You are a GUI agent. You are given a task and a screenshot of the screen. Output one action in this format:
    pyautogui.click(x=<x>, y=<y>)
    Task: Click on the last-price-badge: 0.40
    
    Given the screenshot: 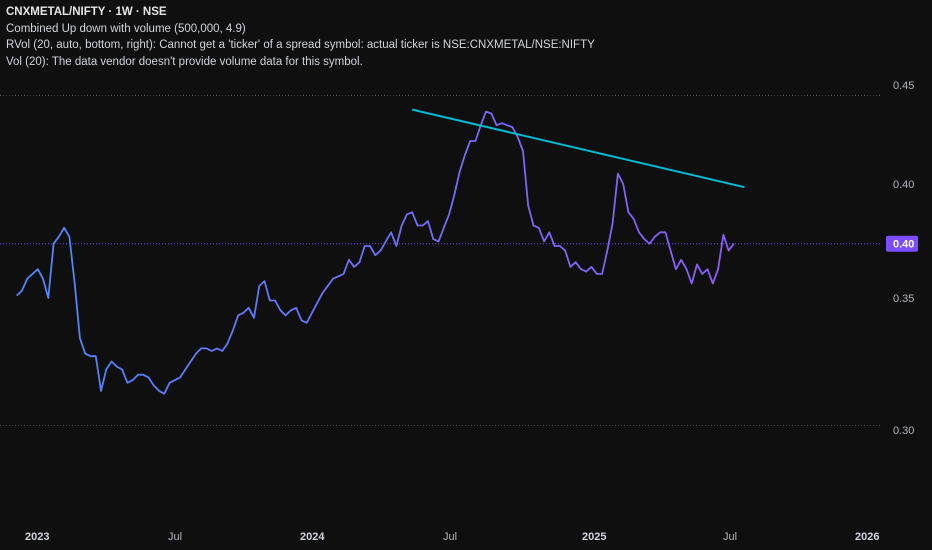 What is the action you would take?
    pyautogui.click(x=902, y=243)
    